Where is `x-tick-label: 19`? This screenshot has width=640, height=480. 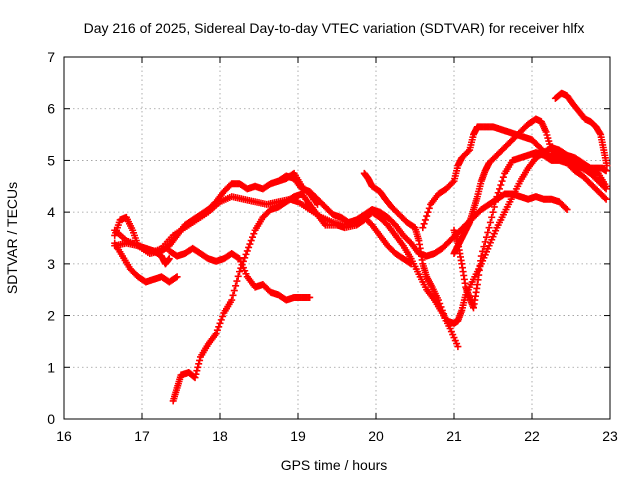
x-tick-label: 19 is located at coordinates (298, 436).